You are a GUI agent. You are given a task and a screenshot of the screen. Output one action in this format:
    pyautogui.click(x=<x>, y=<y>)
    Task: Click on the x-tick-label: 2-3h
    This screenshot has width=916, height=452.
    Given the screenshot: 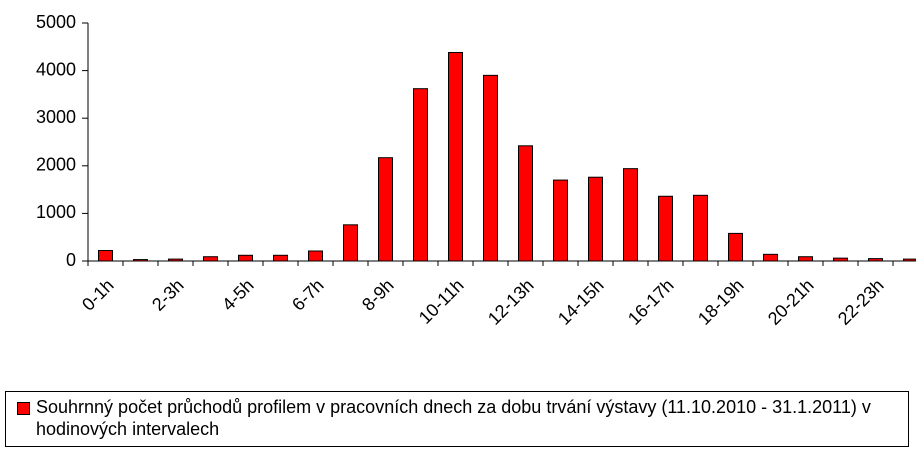 What is the action you would take?
    pyautogui.click(x=168, y=295)
    